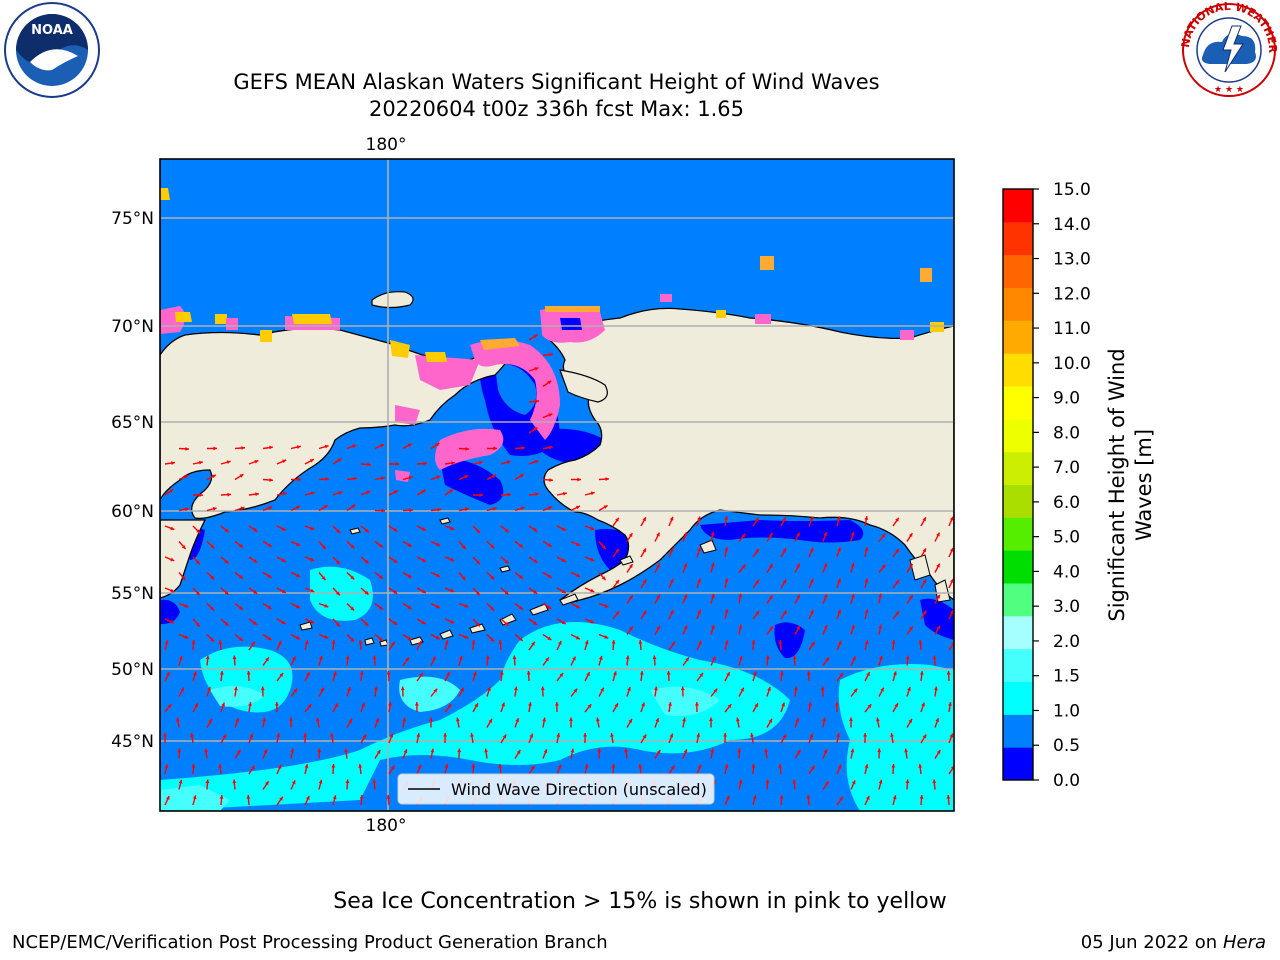  Describe the element at coordinates (1072, 294) in the screenshot. I see `colorbar-tick-label: 12.0` at that location.